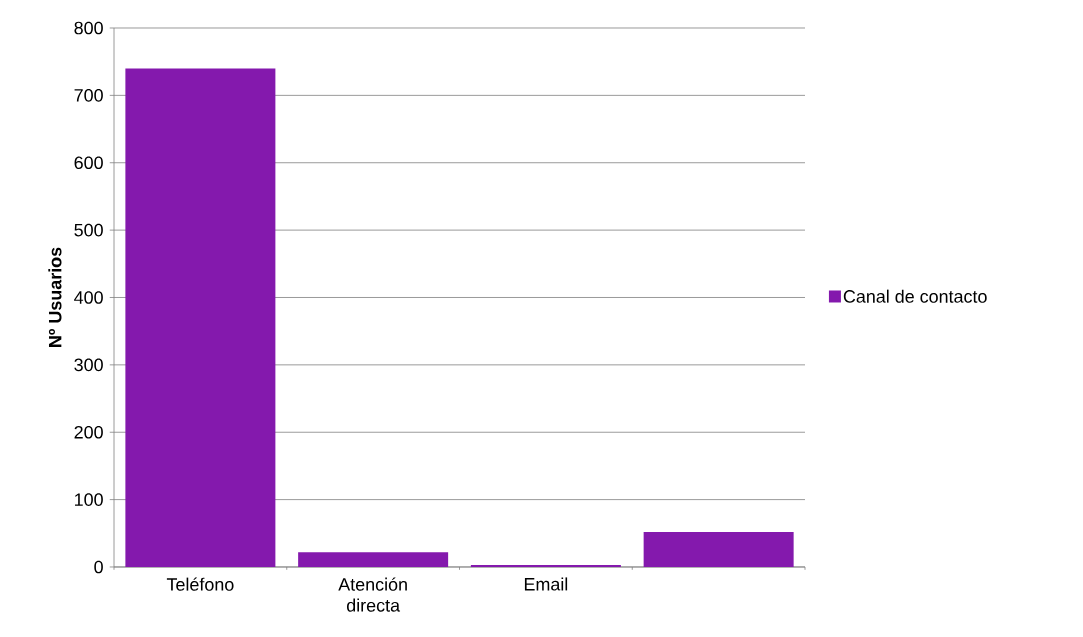 The height and width of the screenshot is (637, 1083). I want to click on y-tick-label: 700, so click(88, 95).